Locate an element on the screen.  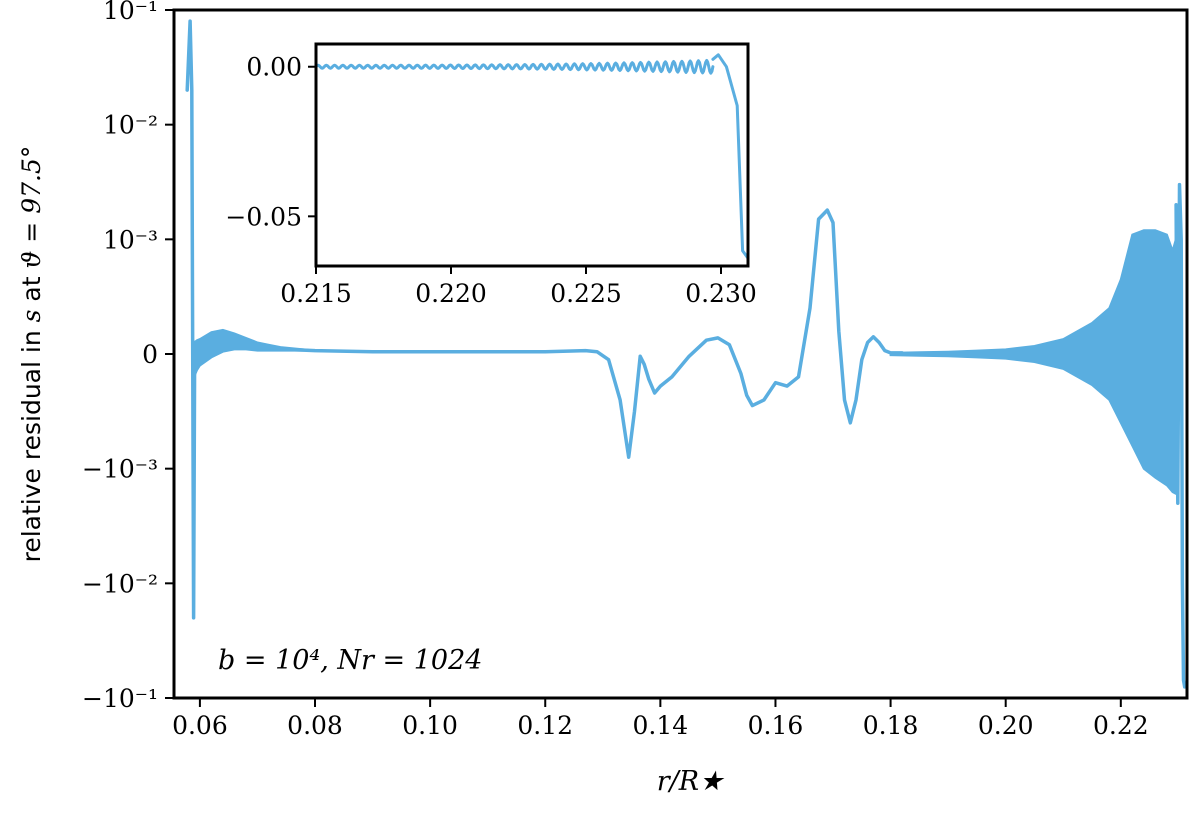
parameter-annotation: b = 10⁴, Nr = 1024 is located at coordinates (350, 660).